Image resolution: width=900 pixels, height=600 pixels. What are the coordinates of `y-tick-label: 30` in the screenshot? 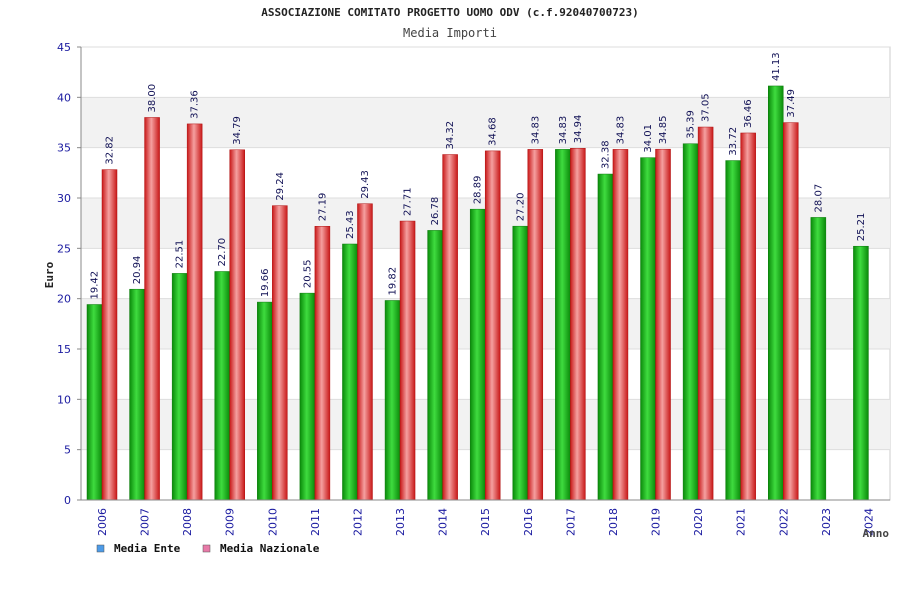 It's located at (64, 198).